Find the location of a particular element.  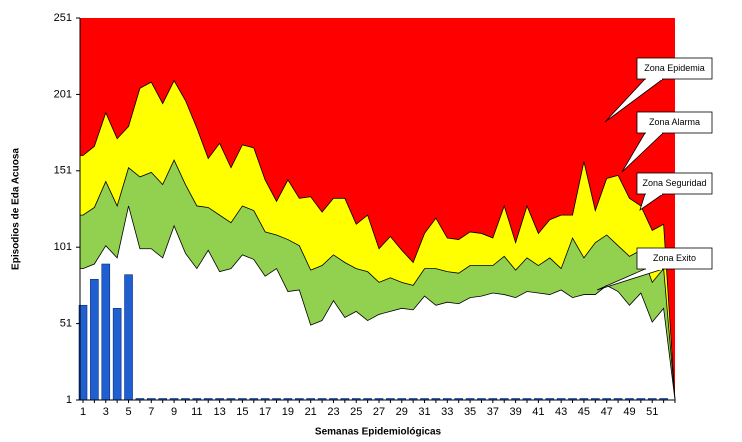

x-tick-label: 41 is located at coordinates (538, 412).